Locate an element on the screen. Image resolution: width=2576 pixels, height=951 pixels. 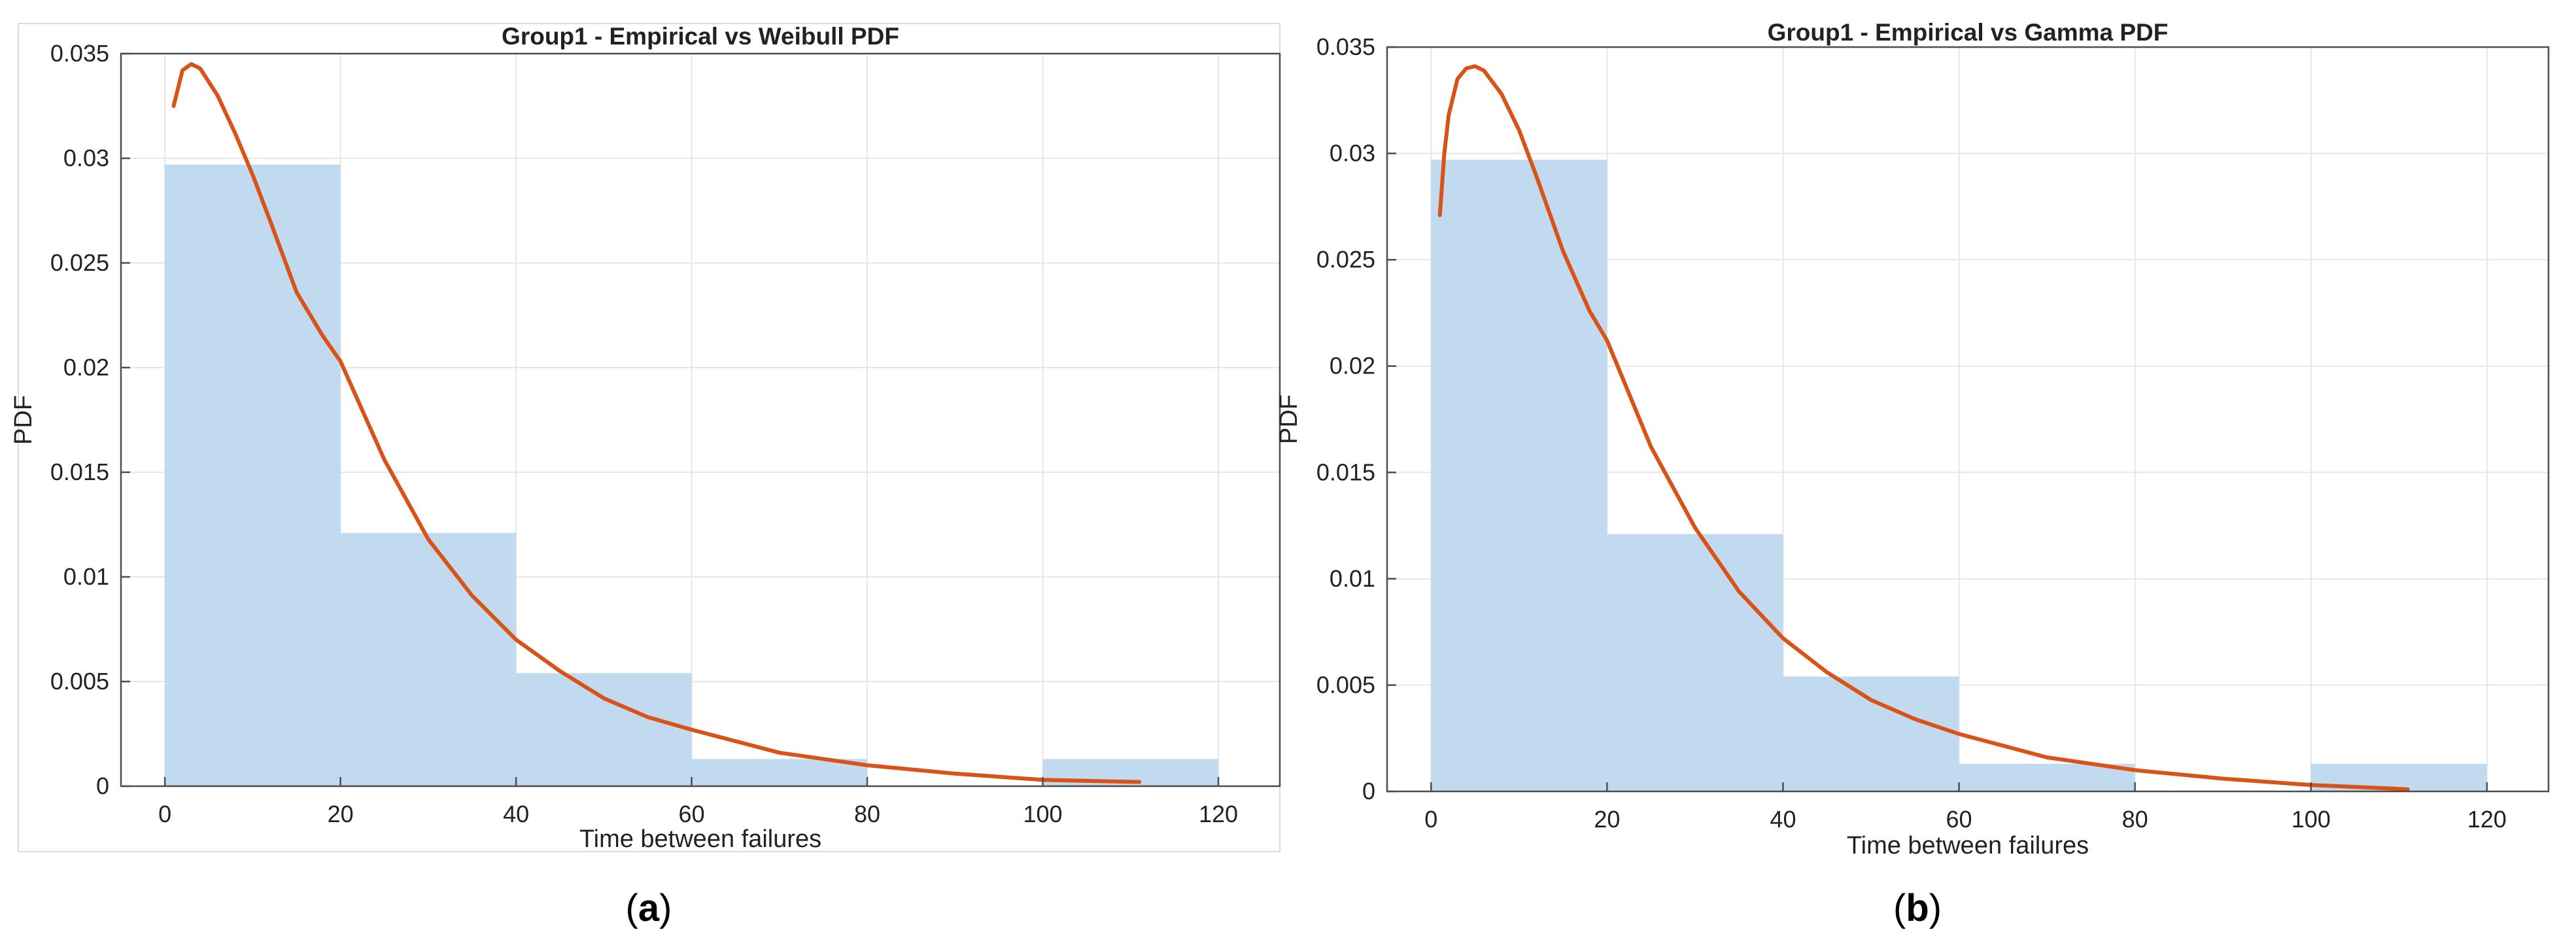
chart-a-ytick-label-2: 0.01 is located at coordinates (86, 576).